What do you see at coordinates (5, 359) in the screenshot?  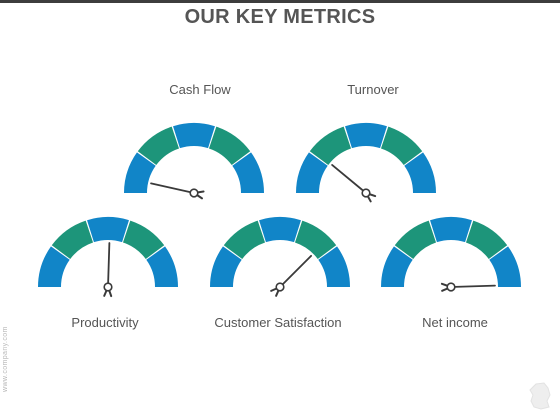 I see `website-text: www.company.com` at bounding box center [5, 359].